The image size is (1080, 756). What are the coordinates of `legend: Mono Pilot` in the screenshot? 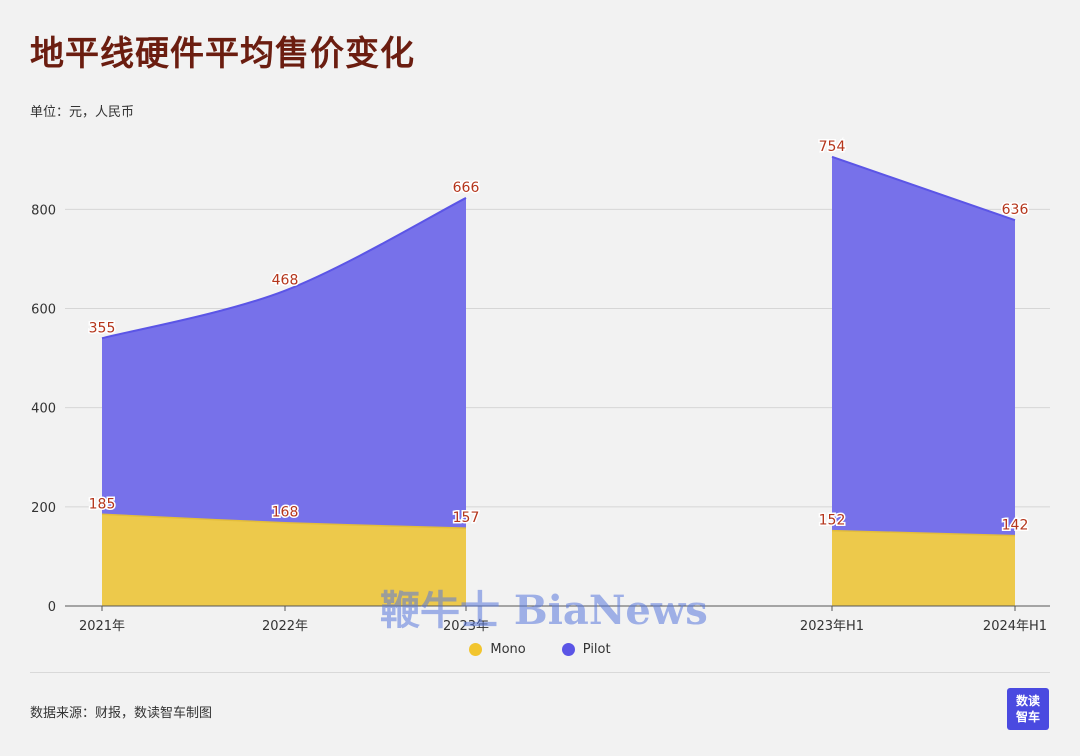 It's located at (540, 649).